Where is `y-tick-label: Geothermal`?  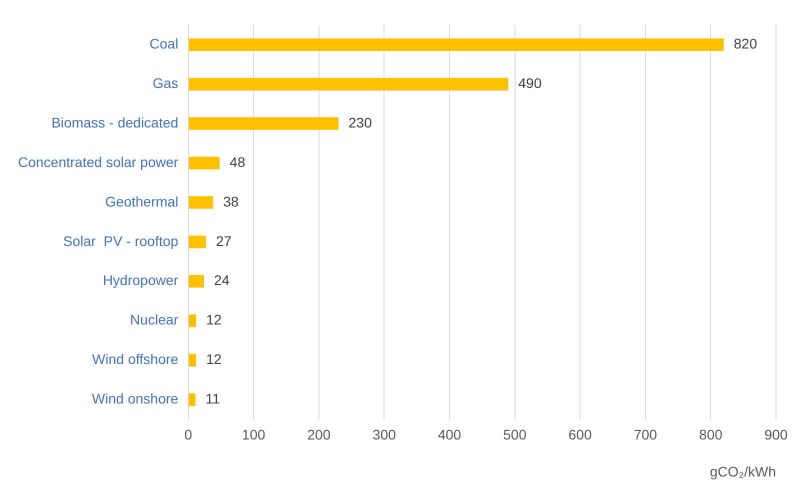 y-tick-label: Geothermal is located at coordinates (141, 201).